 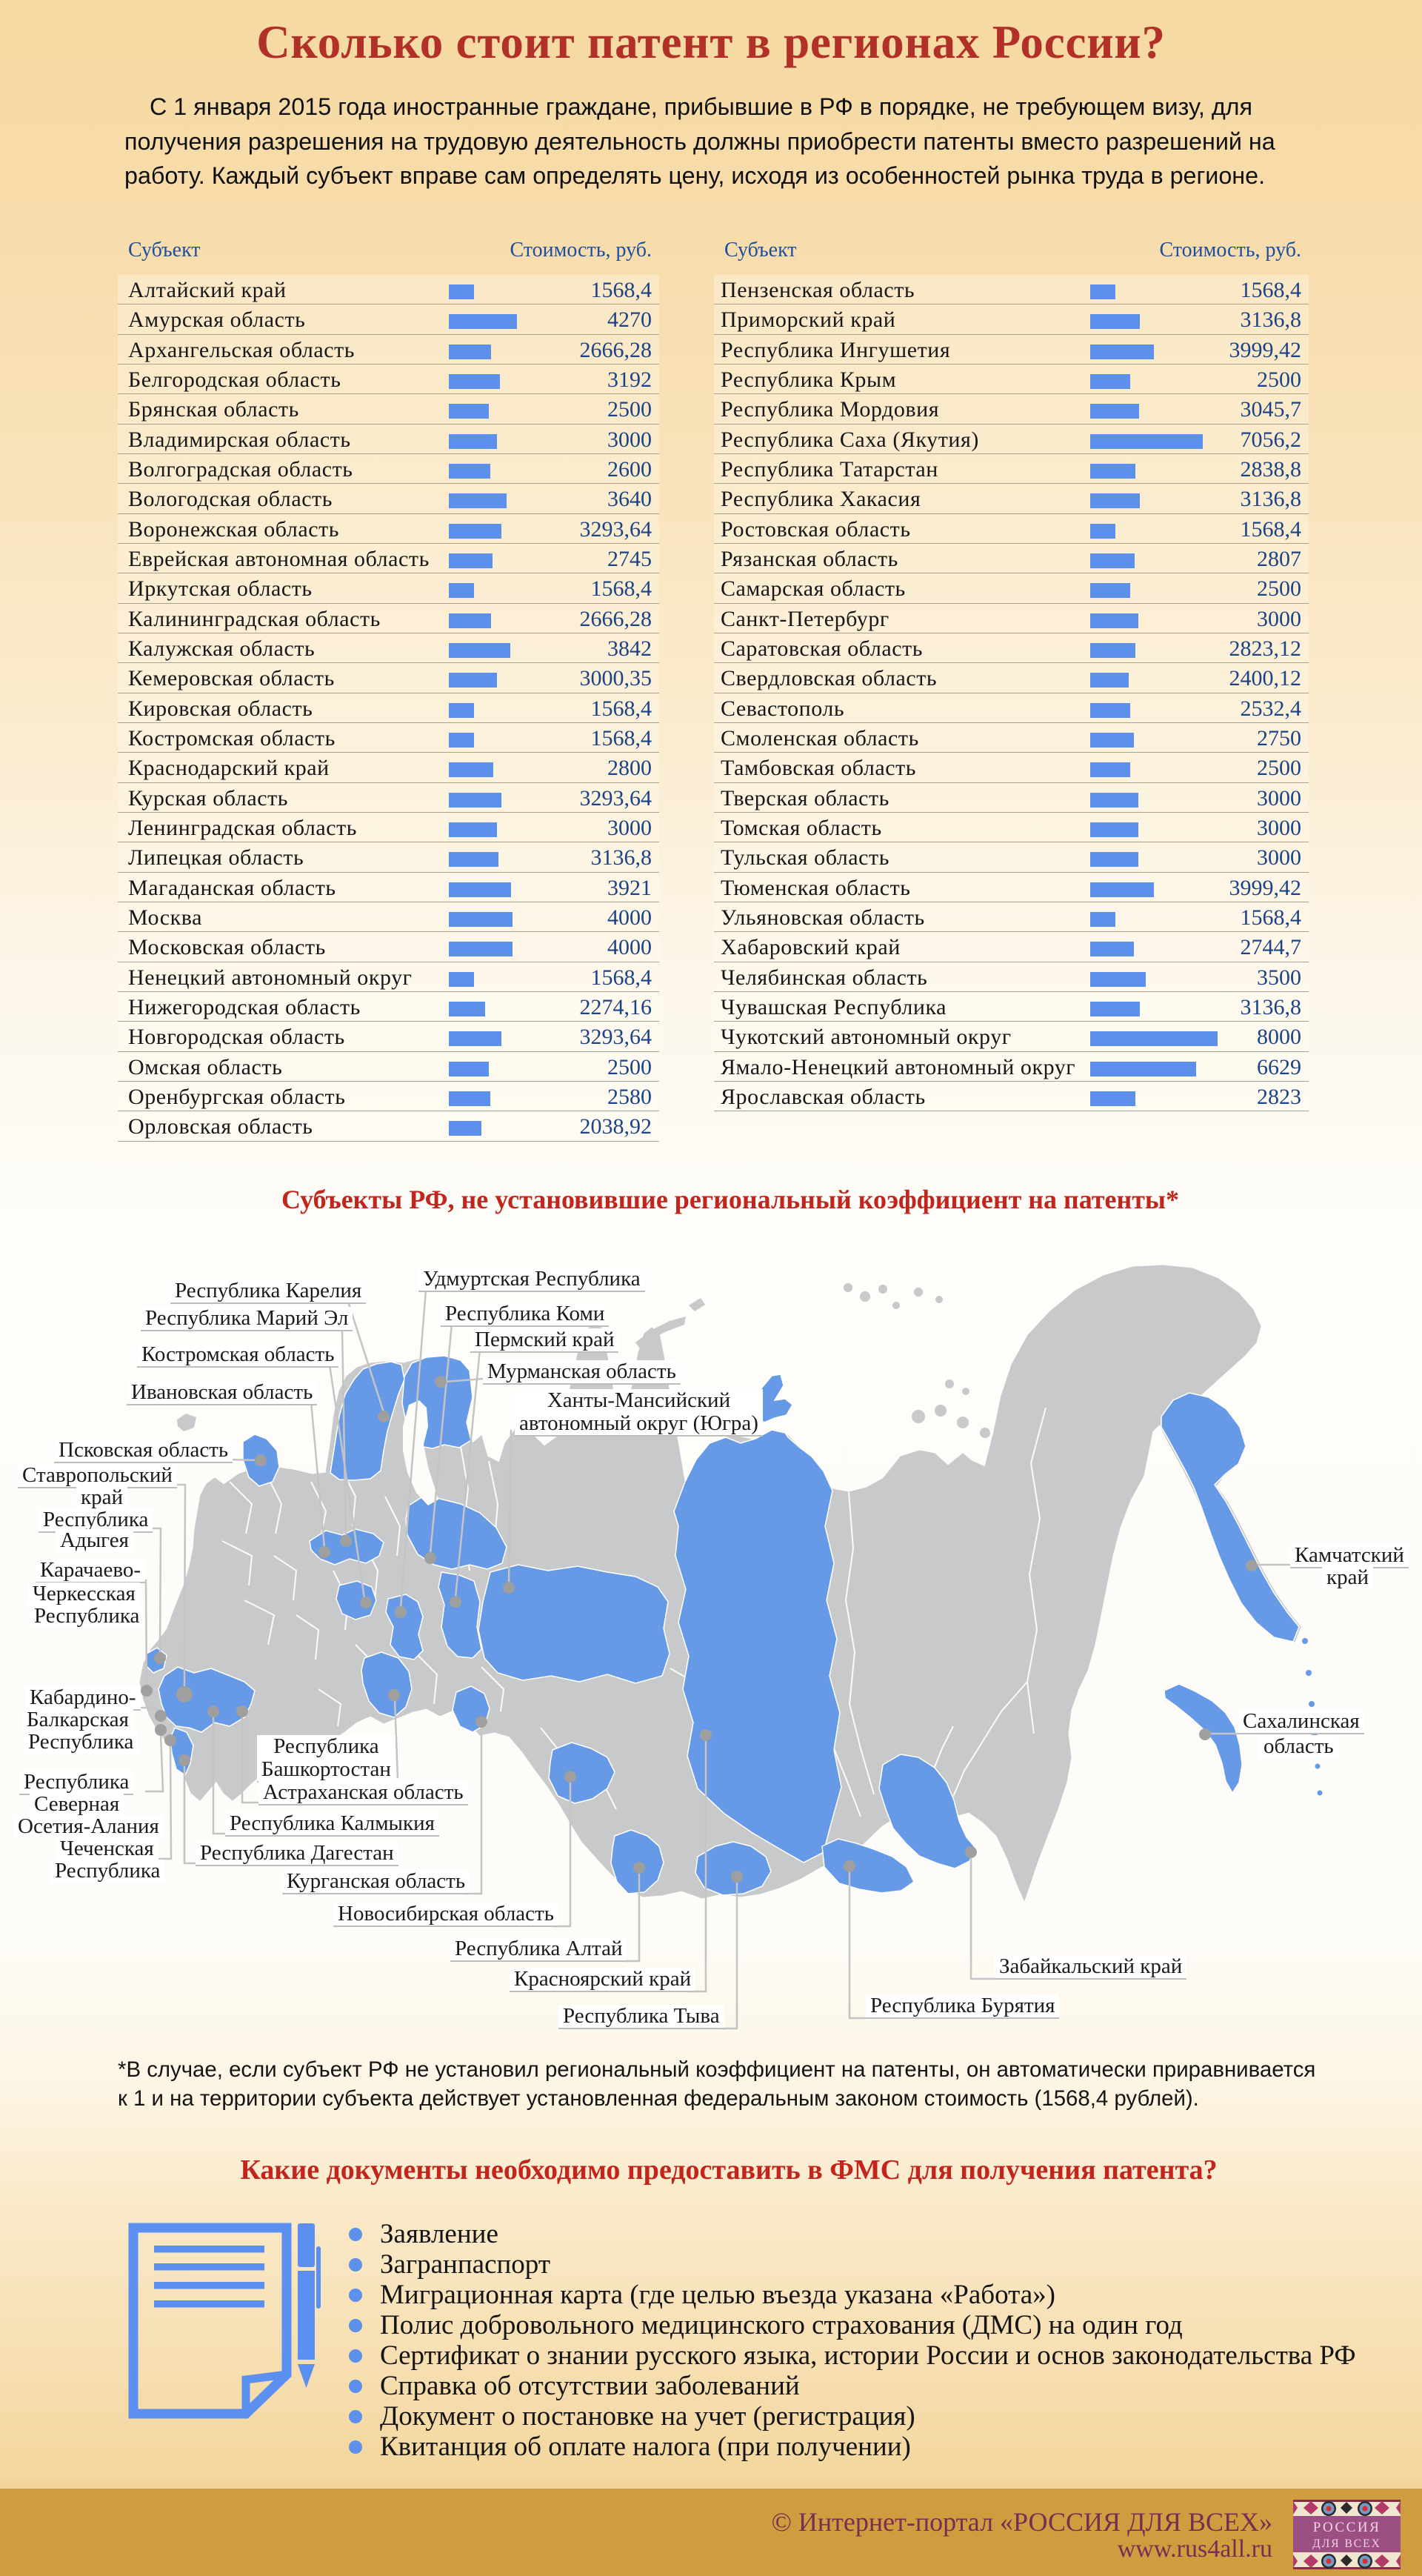 What do you see at coordinates (1347, 2527) in the screenshot?
I see `svg-text: РОССИЯ` at bounding box center [1347, 2527].